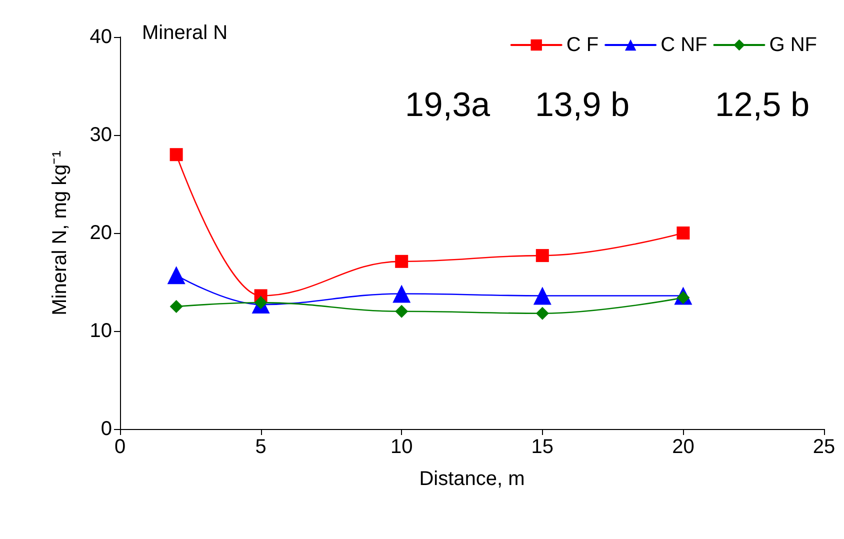 This screenshot has width=844, height=539. I want to click on y-axis-title: Mineral N, mg kg⁻¹, so click(60, 233).